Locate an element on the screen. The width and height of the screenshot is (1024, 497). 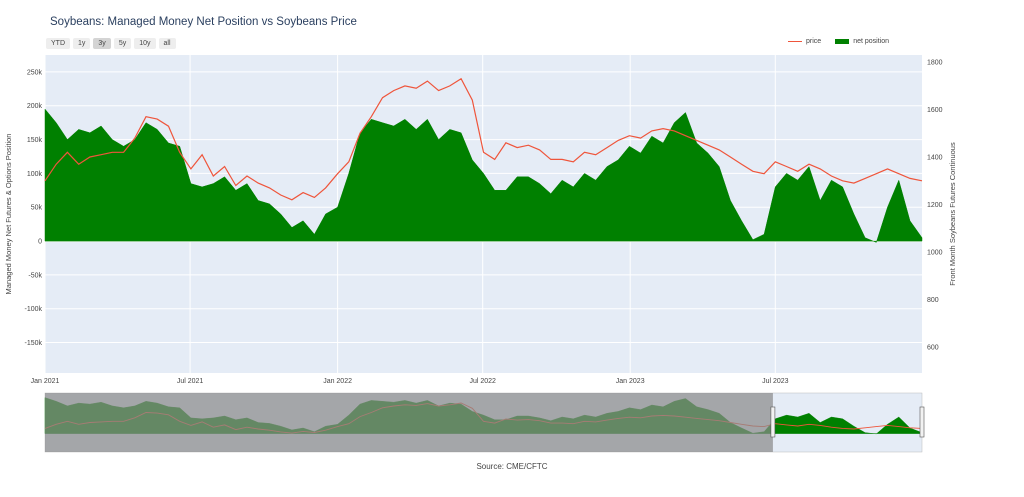
legend-item-price: price is located at coordinates (804, 41).